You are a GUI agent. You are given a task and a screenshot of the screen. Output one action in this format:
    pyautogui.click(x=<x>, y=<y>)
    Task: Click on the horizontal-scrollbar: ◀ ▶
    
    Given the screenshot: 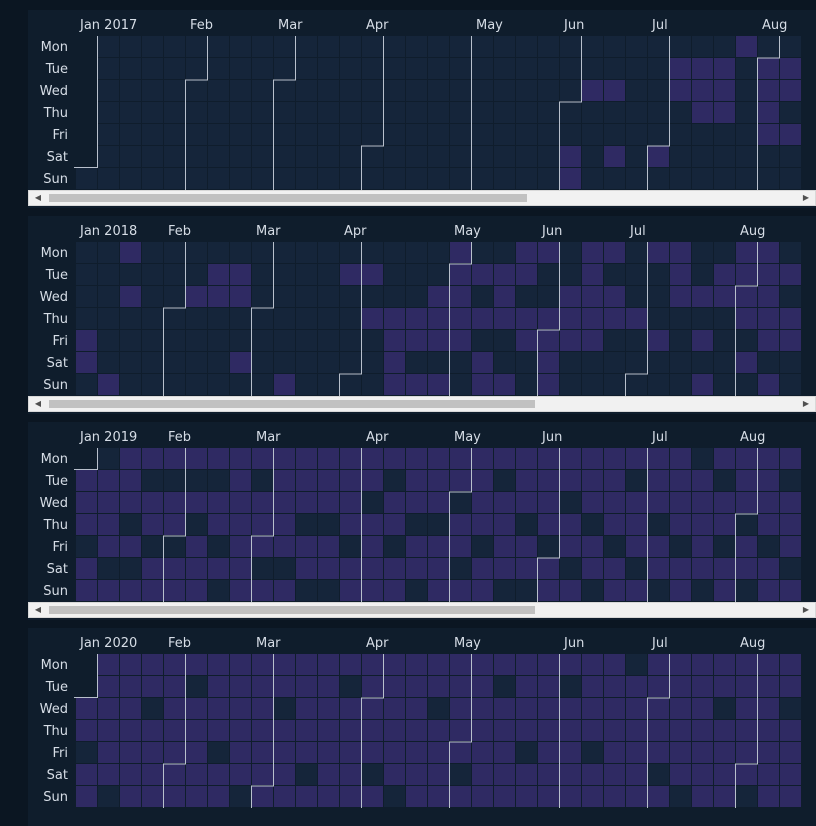 What is the action you would take?
    pyautogui.click(x=422, y=404)
    